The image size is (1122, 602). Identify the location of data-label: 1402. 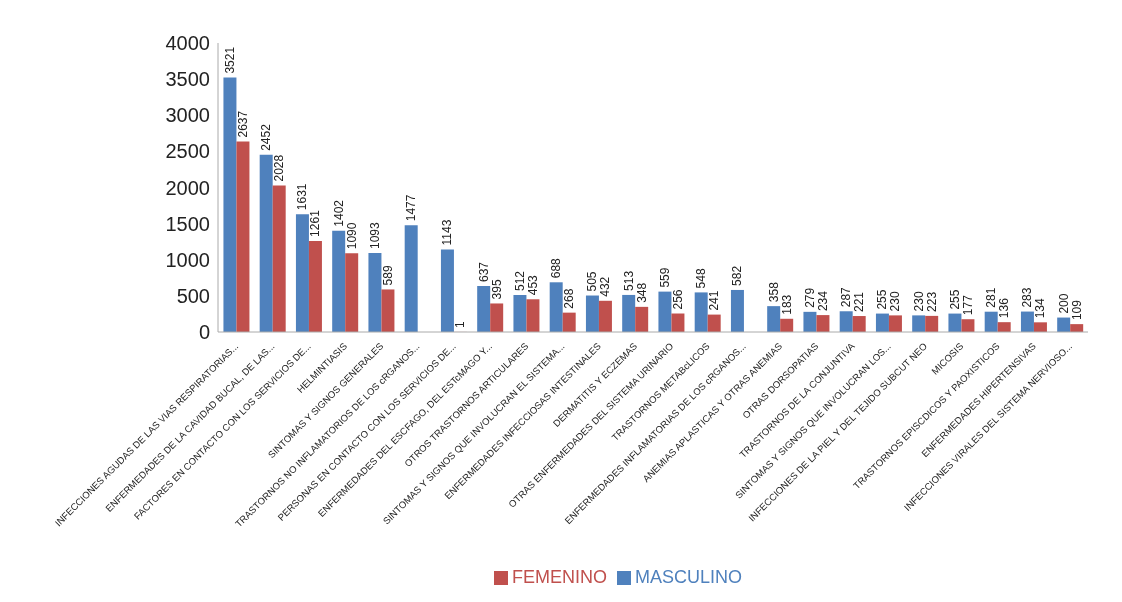
(338, 213).